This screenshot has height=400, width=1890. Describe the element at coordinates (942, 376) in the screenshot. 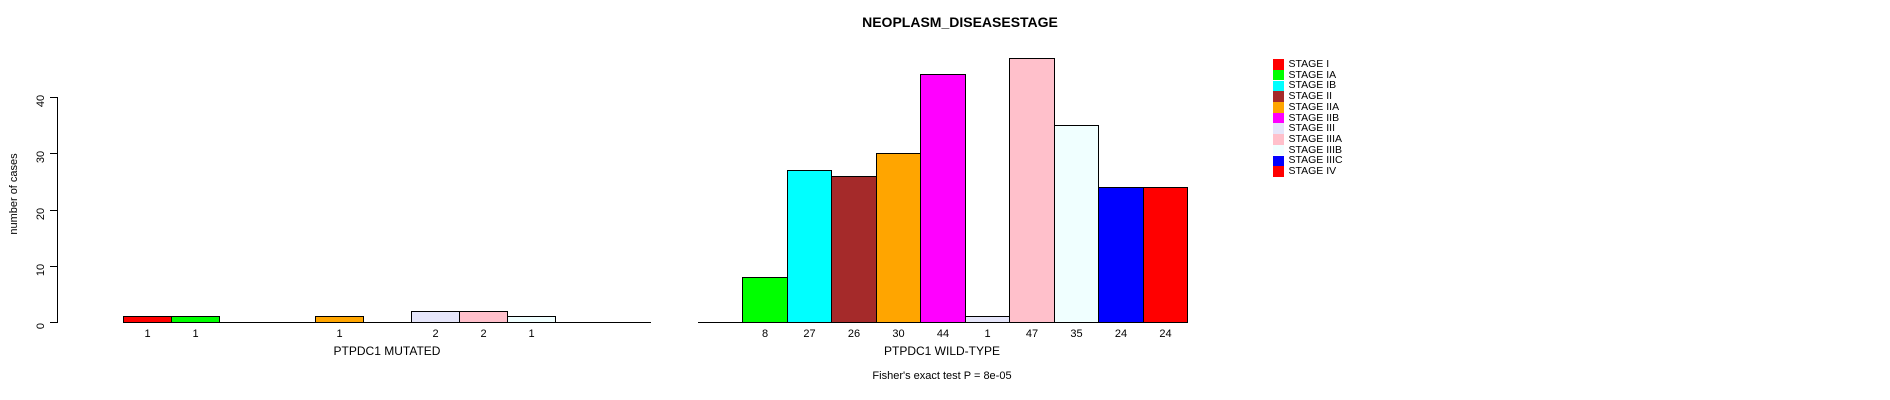

I see `fisher-test-footnote: Fisher's exact test P = 8e-05` at that location.